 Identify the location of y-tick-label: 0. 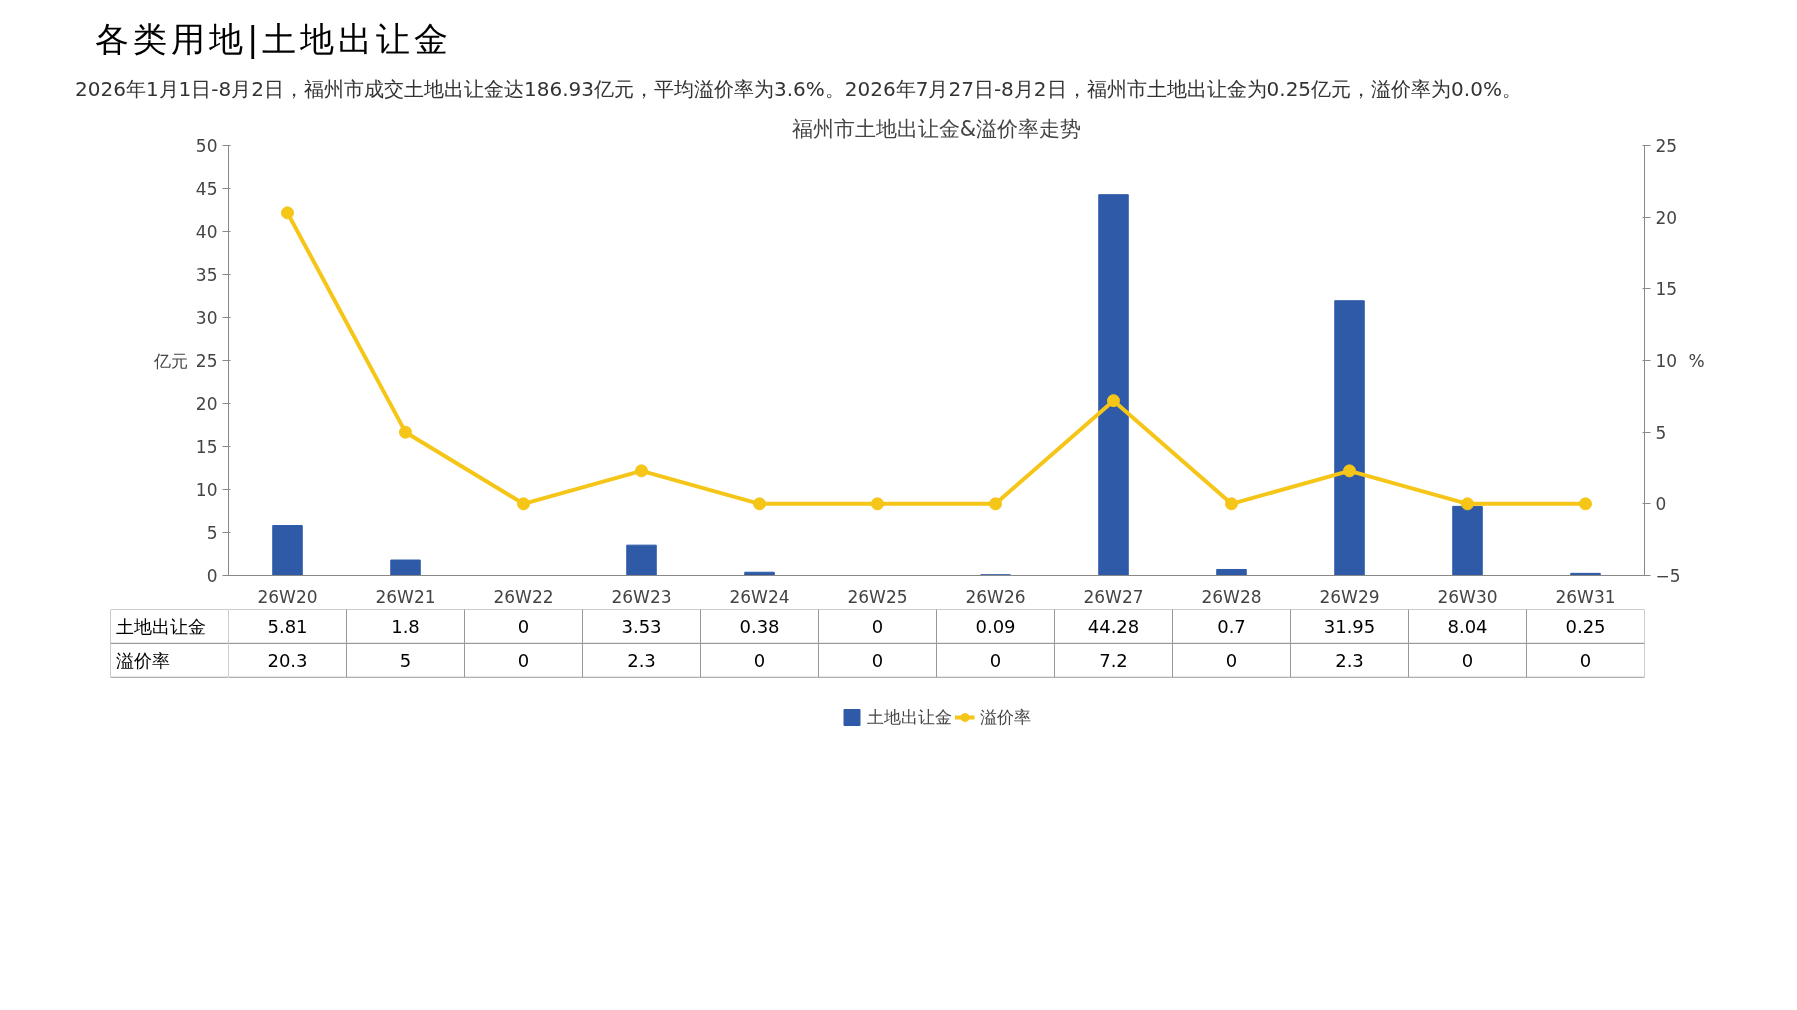
(212, 575).